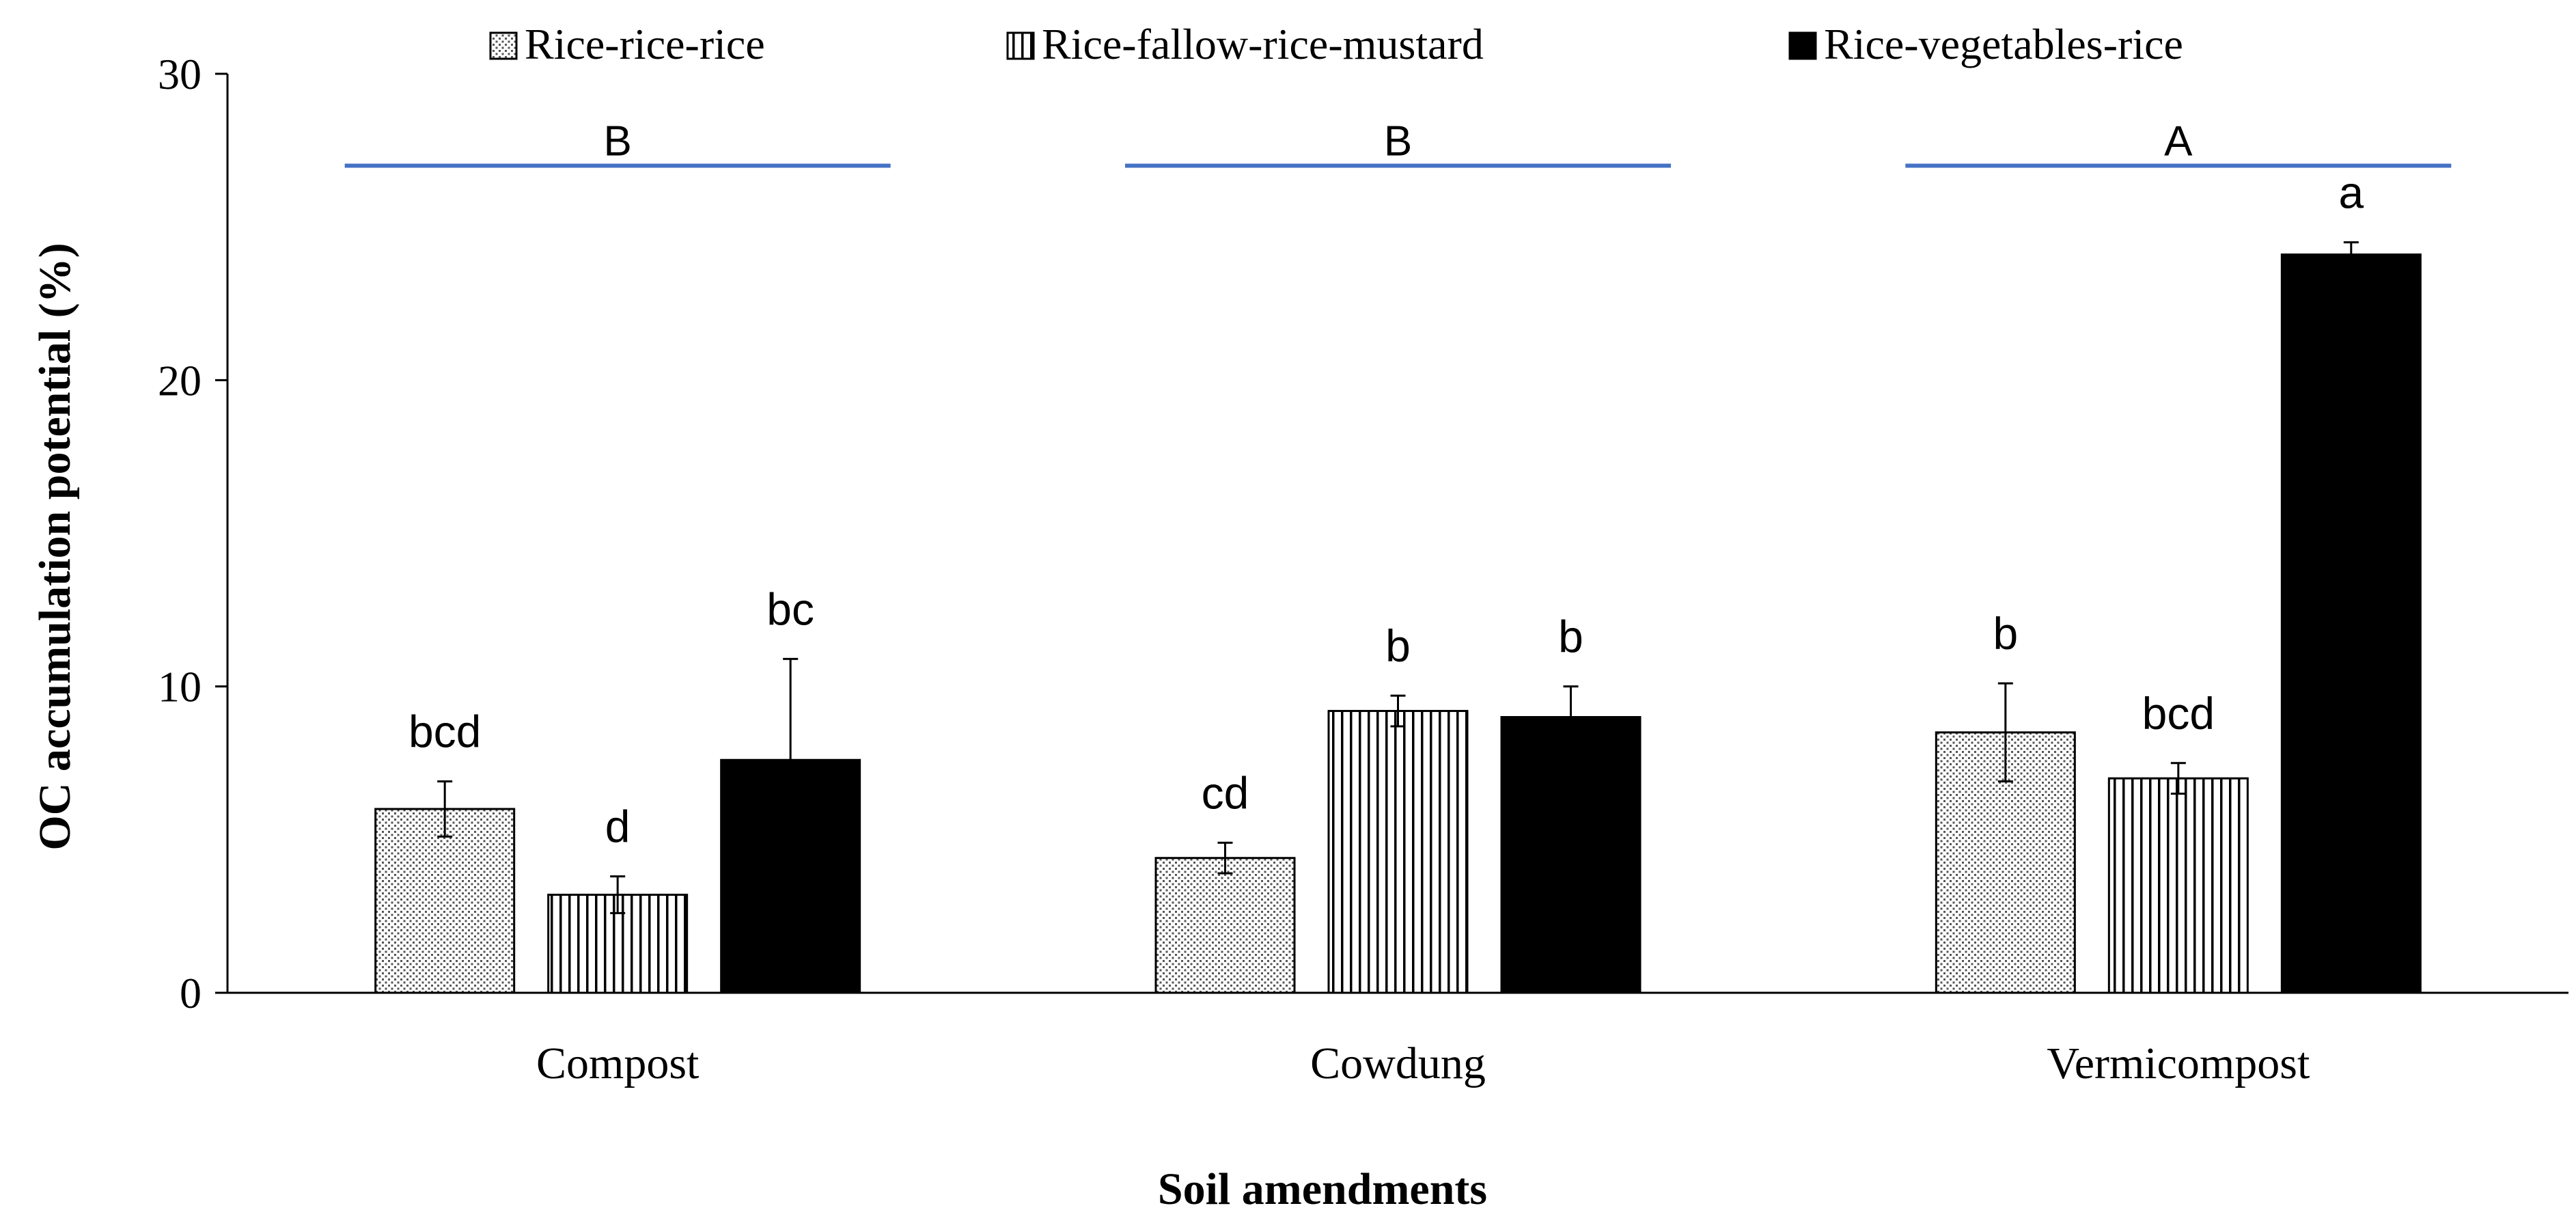  I want to click on x-tick-label-compost: Compost, so click(618, 1063).